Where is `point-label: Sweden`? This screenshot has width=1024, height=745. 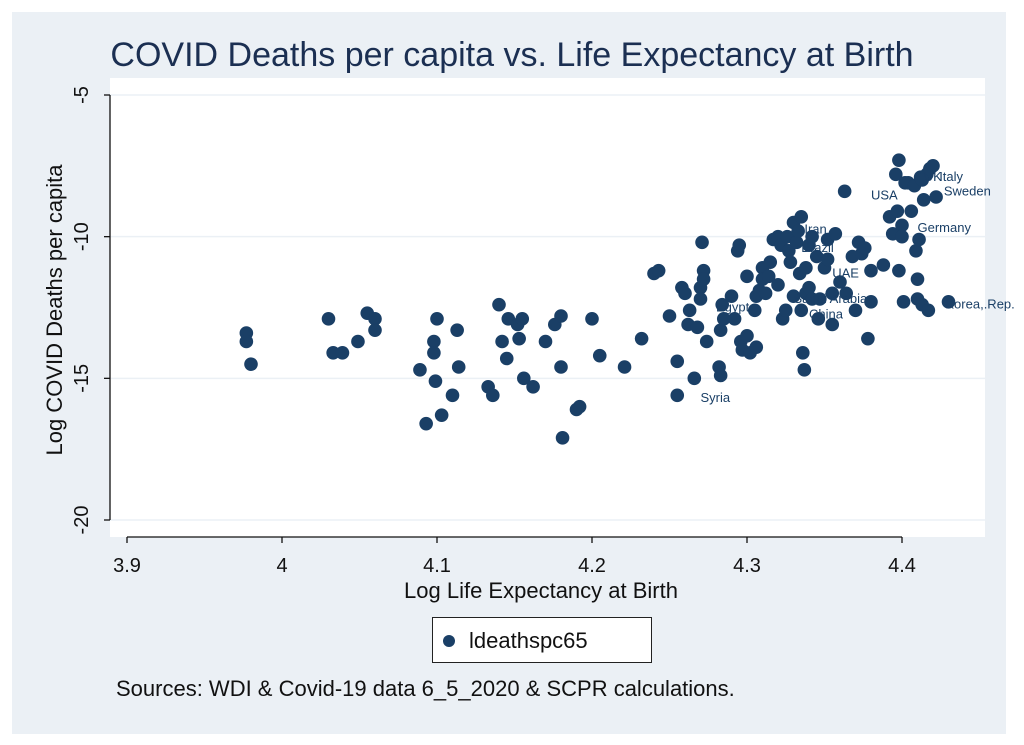 point-label: Sweden is located at coordinates (967, 190).